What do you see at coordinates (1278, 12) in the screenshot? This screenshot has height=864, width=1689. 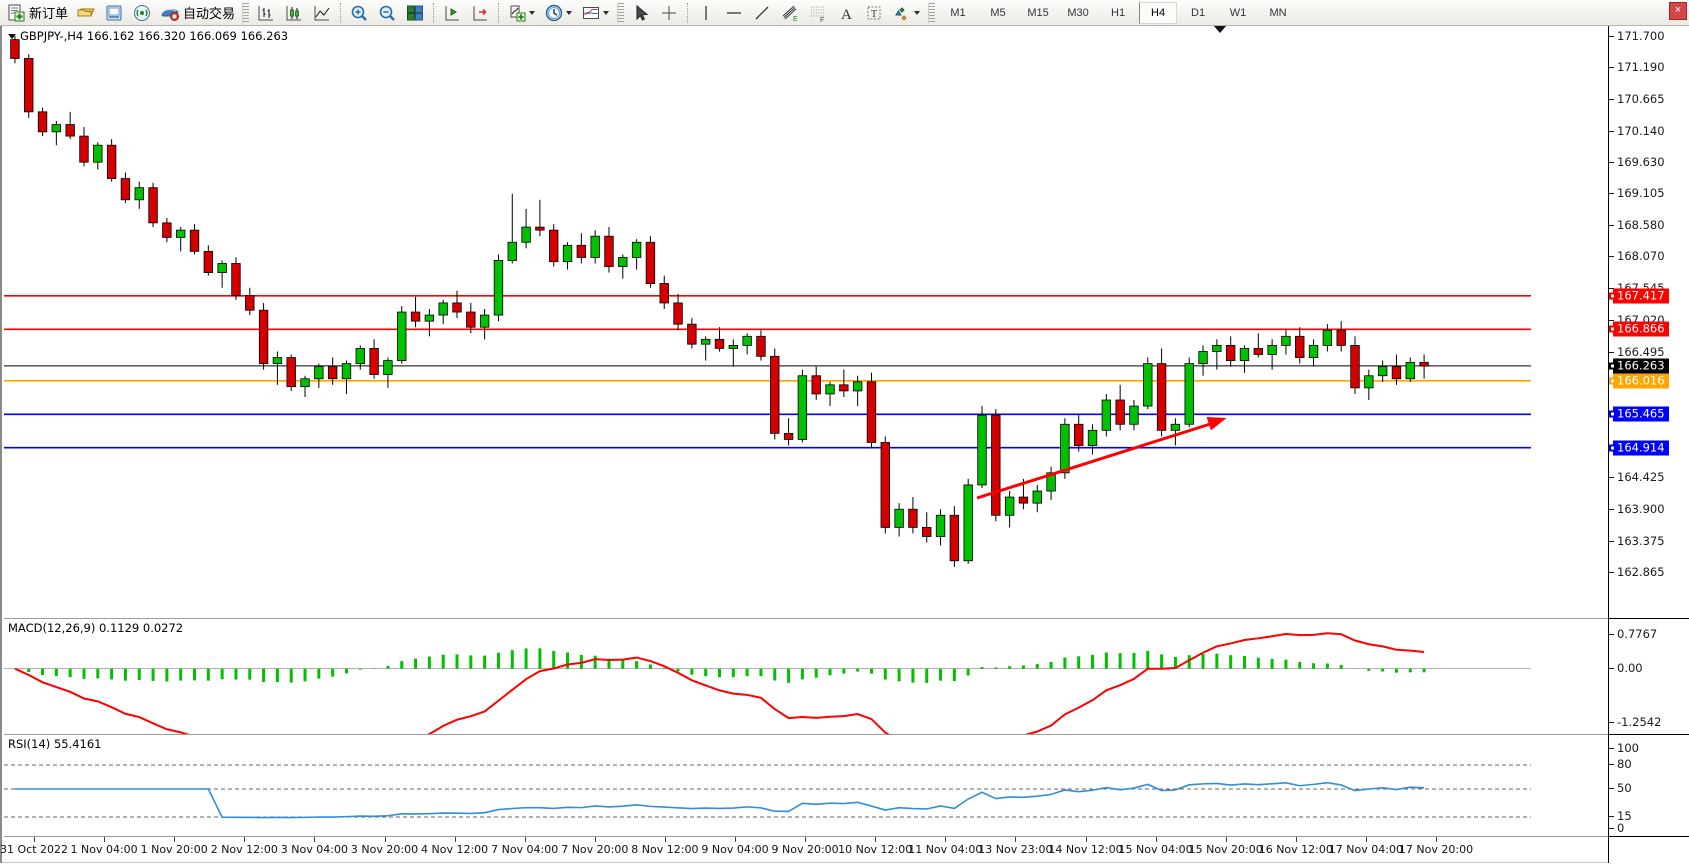 I see `timeframe-mn: MN` at bounding box center [1278, 12].